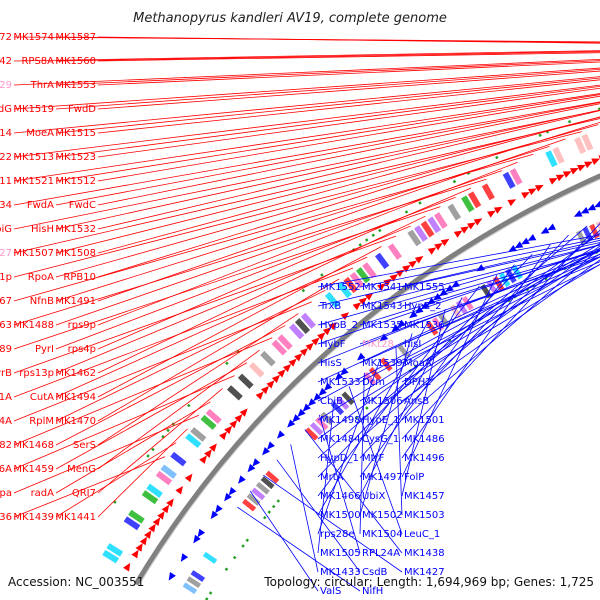 This screenshot has height=600, width=600. Describe the element at coordinates (382, 325) in the screenshot. I see `gene-label: MK1535` at that location.